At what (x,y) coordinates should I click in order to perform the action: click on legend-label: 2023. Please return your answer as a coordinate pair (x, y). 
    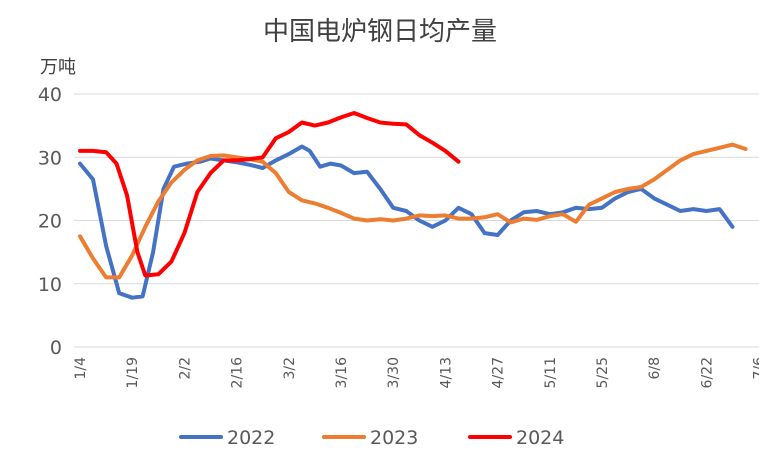
    Looking at the image, I should click on (394, 438).